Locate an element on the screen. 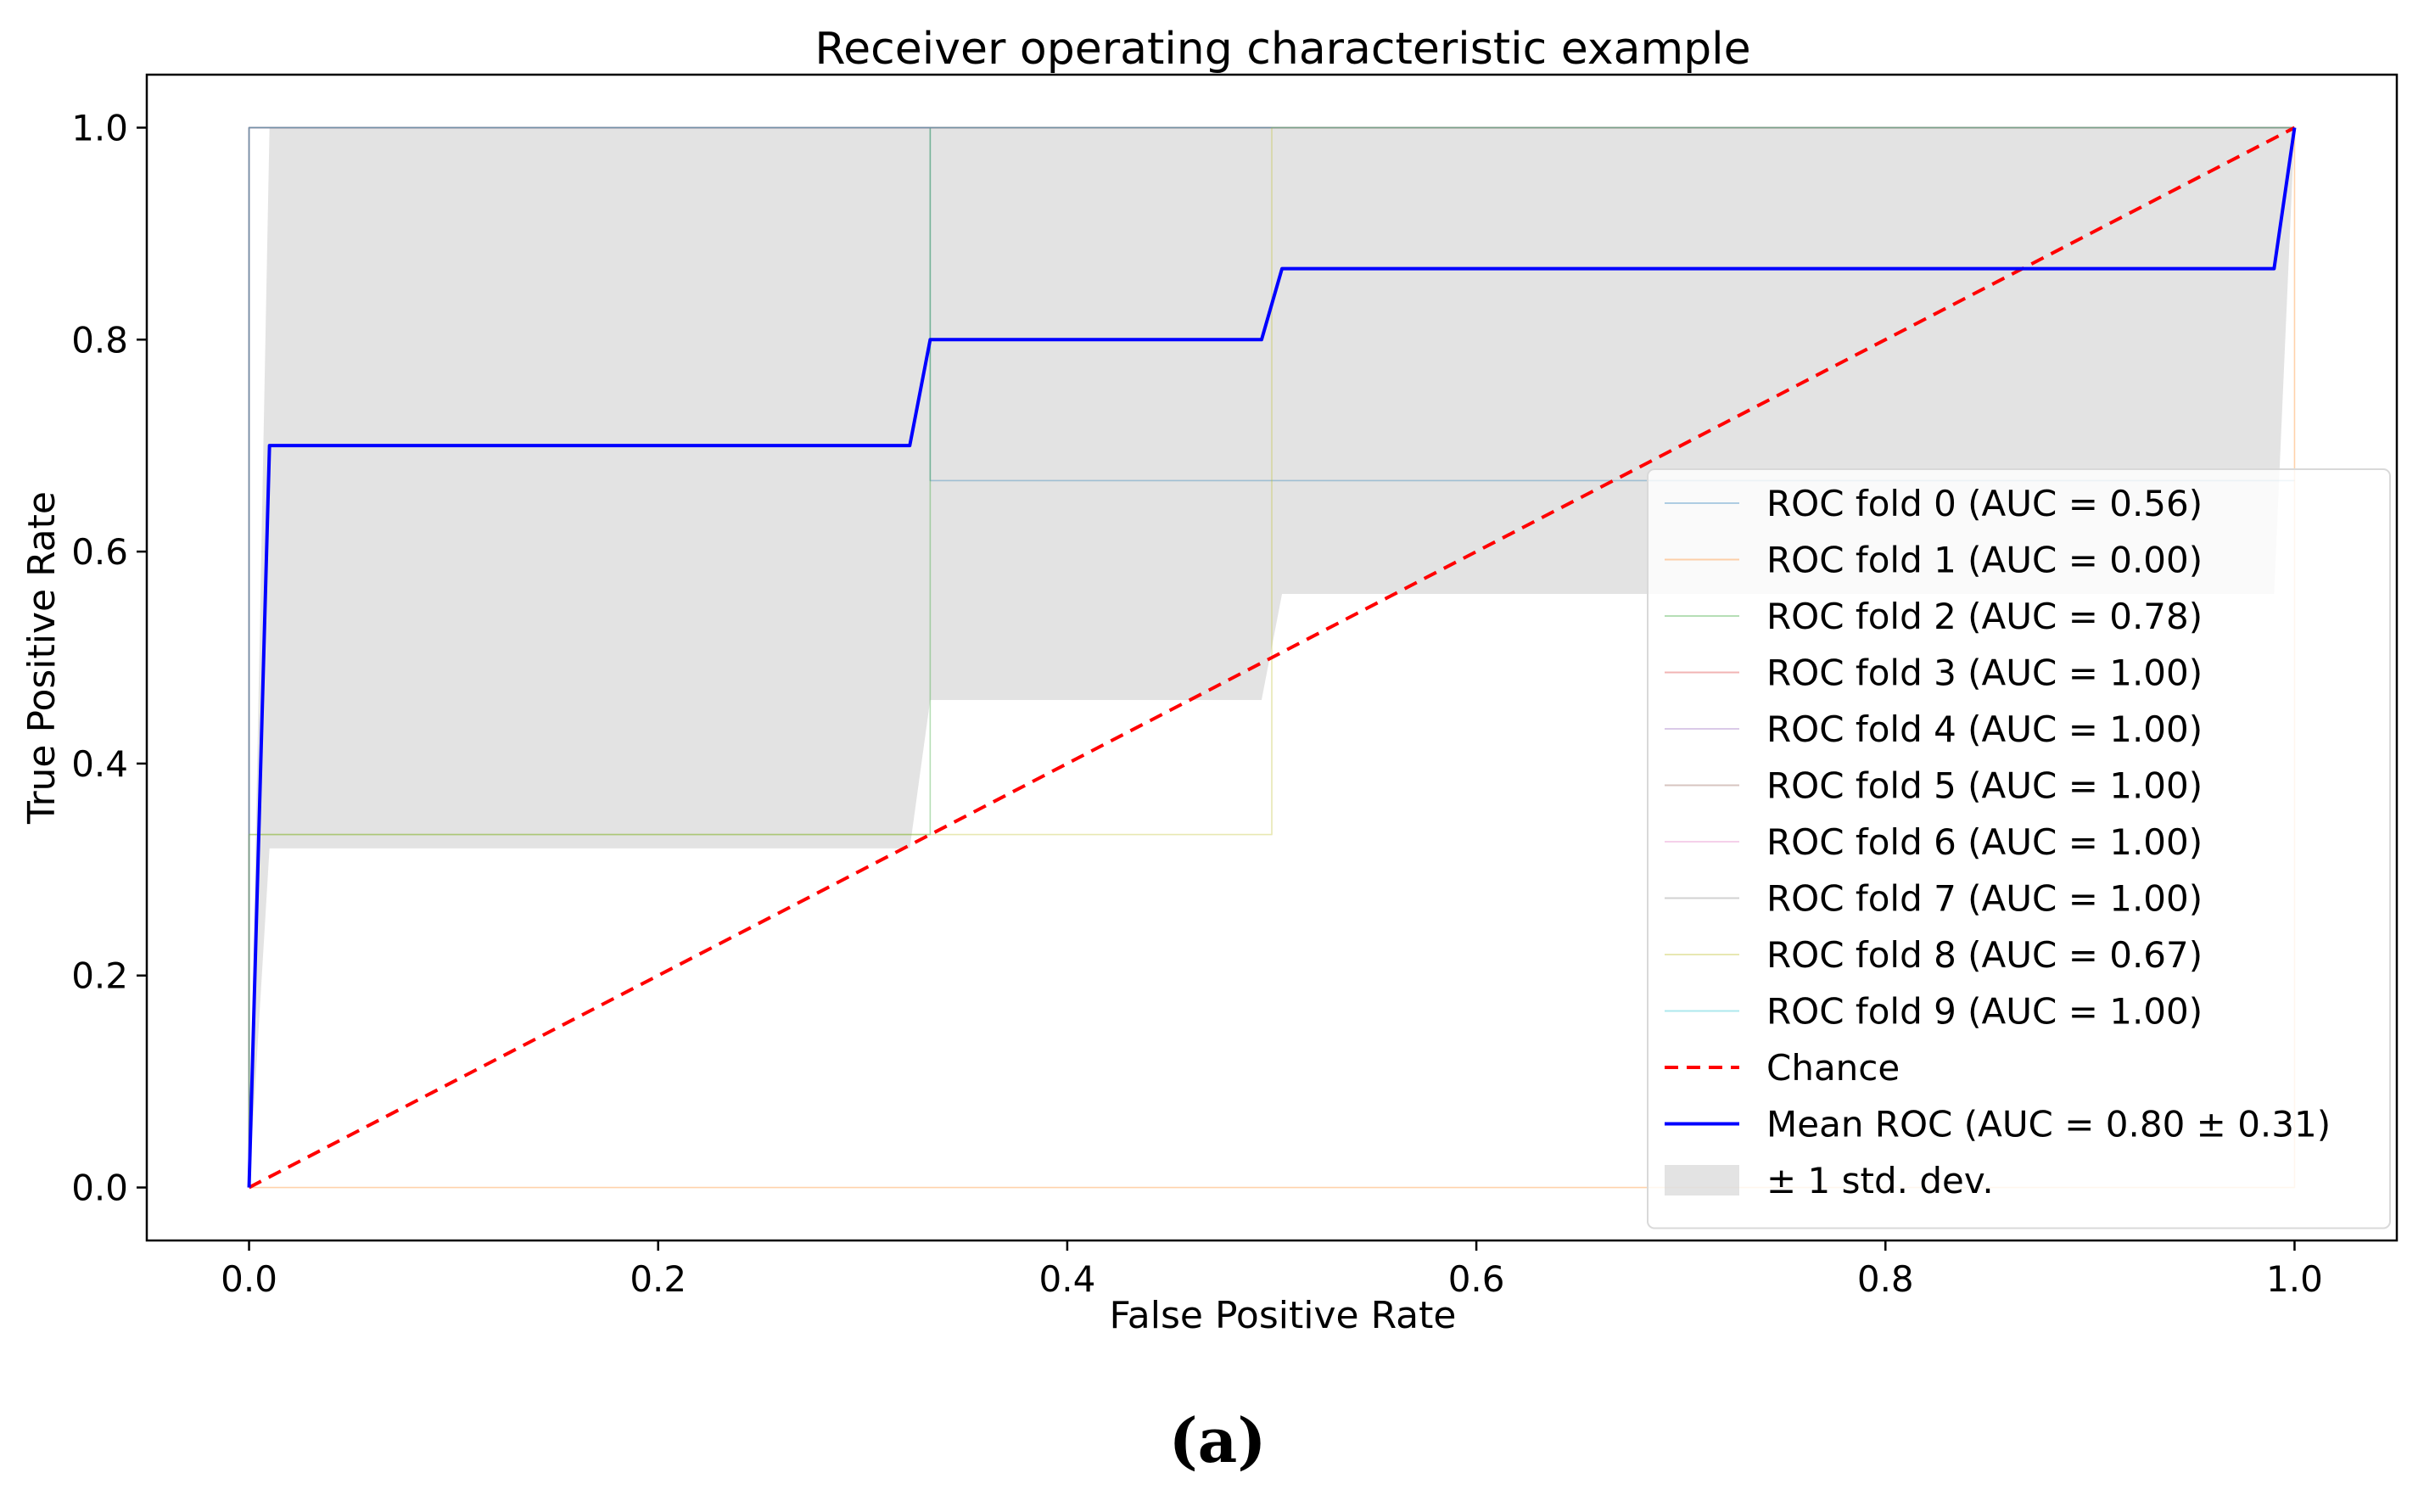  x-tick-label: 0.8 is located at coordinates (1885, 1279).